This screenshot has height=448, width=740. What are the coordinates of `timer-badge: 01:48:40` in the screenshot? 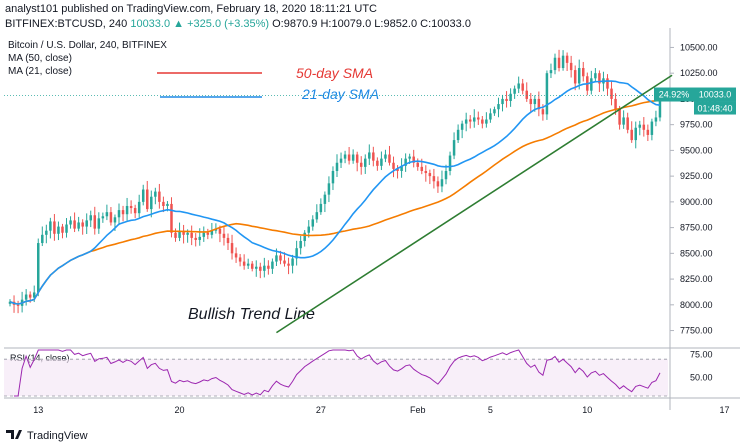 It's located at (714, 109).